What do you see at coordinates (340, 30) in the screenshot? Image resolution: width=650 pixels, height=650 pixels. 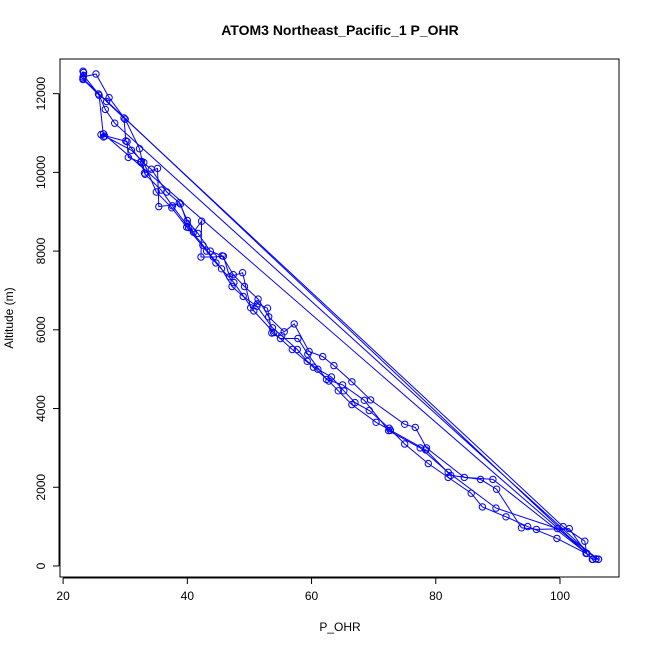 I see `chart-title: ATOM3 Northeast_Pacific_1 P_OHR` at bounding box center [340, 30].